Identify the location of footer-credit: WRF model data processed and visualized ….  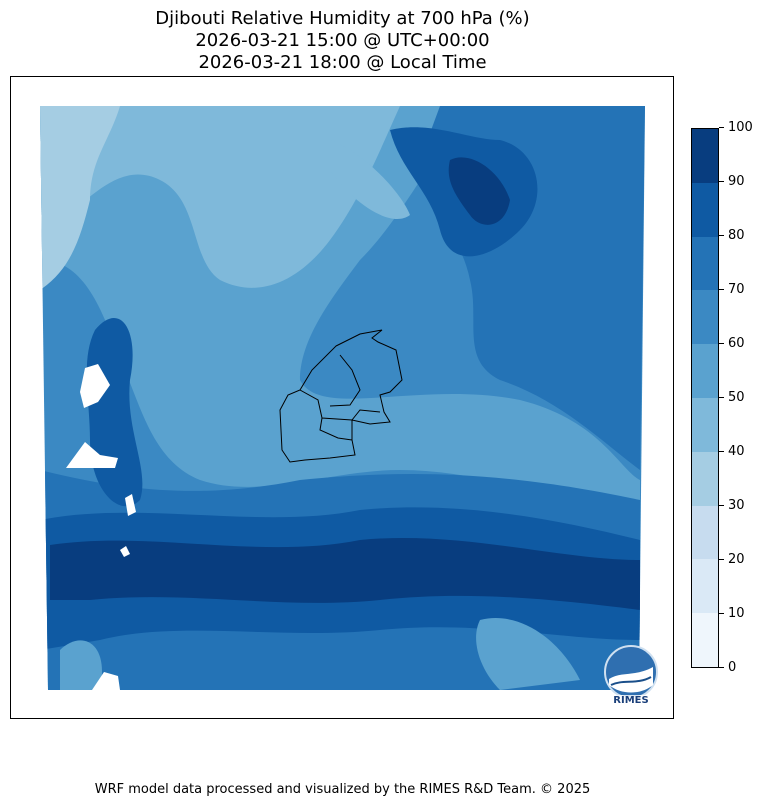
(342, 789).